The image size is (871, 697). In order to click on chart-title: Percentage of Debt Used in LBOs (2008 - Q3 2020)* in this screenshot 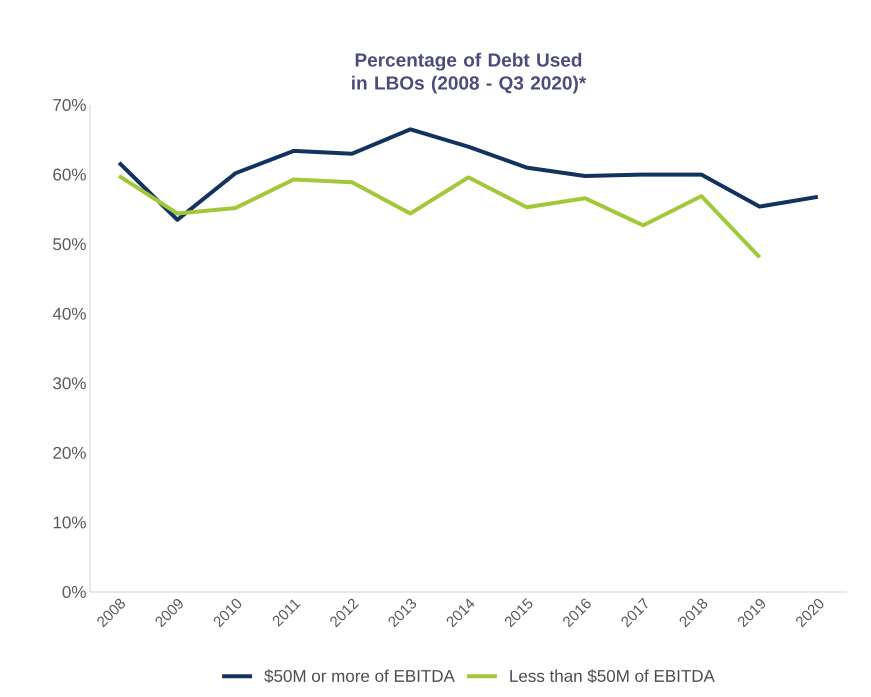, I will do `click(469, 73)`.